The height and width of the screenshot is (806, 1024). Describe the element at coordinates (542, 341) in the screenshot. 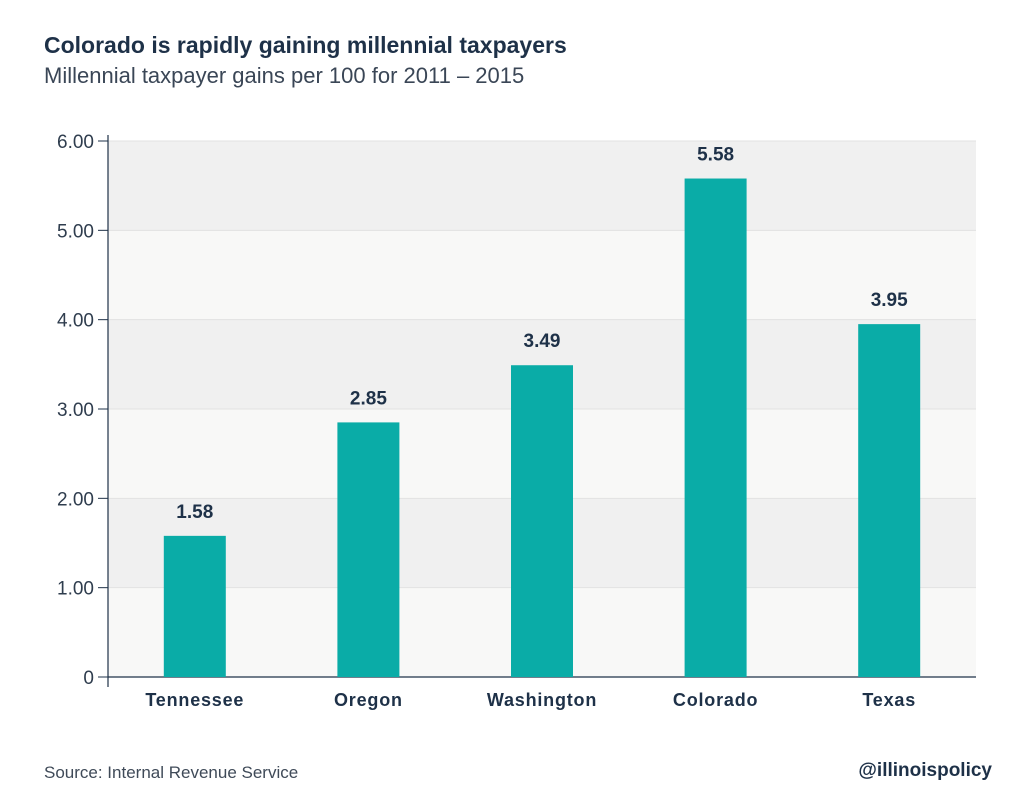

I see `data-label: 3.49` at that location.